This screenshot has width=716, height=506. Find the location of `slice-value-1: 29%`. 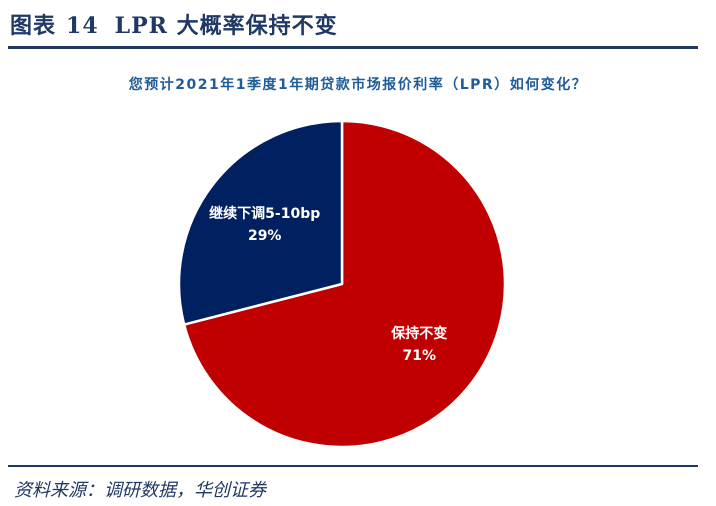

slice-value-1: 29% is located at coordinates (265, 236).